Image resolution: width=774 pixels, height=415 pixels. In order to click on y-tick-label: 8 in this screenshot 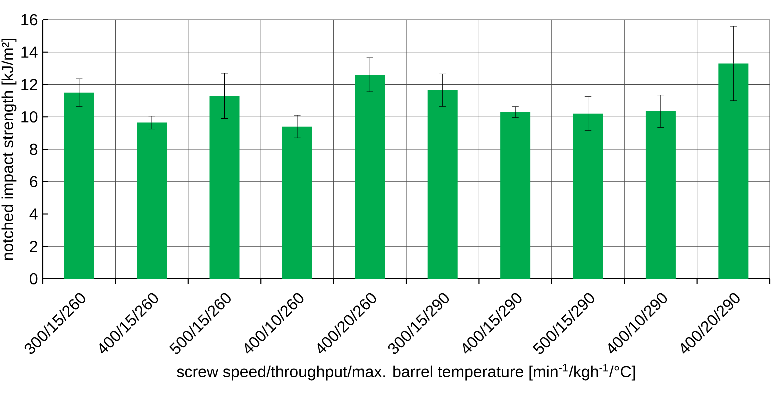, I will do `click(34, 150)`.